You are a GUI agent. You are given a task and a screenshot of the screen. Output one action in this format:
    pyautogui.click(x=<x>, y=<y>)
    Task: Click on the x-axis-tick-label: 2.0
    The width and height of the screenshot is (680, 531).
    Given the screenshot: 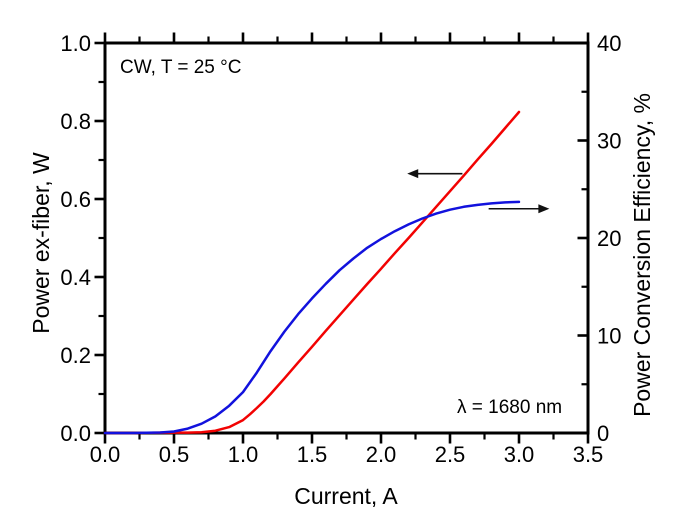 What is the action you would take?
    pyautogui.click(x=381, y=454)
    